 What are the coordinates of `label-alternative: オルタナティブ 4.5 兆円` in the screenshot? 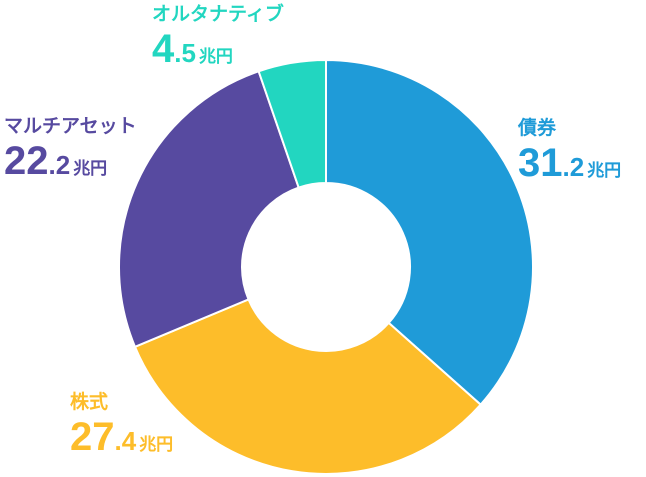 It's located at (218, 42).